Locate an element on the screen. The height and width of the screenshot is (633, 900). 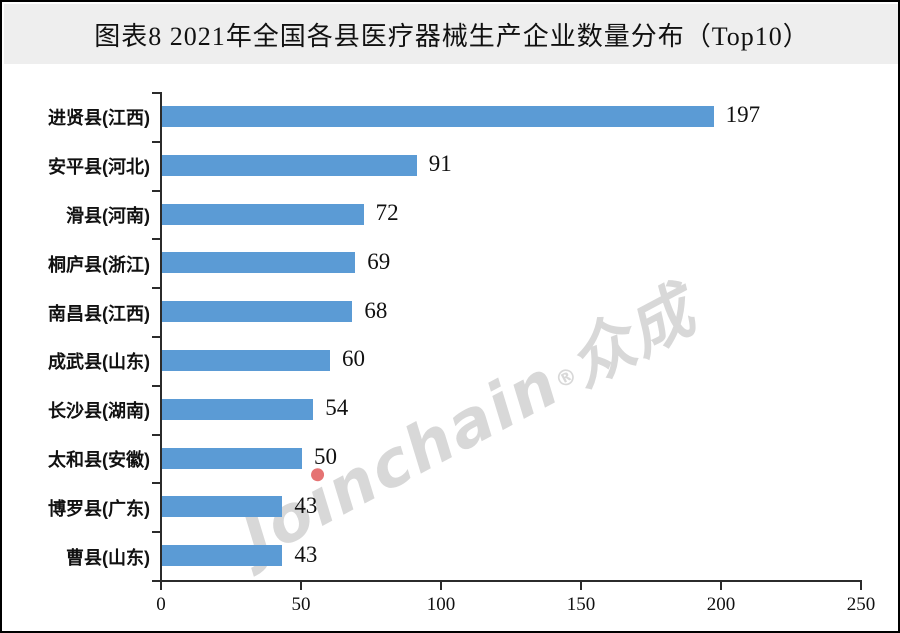
x-tick-label: 50 is located at coordinates (301, 604).